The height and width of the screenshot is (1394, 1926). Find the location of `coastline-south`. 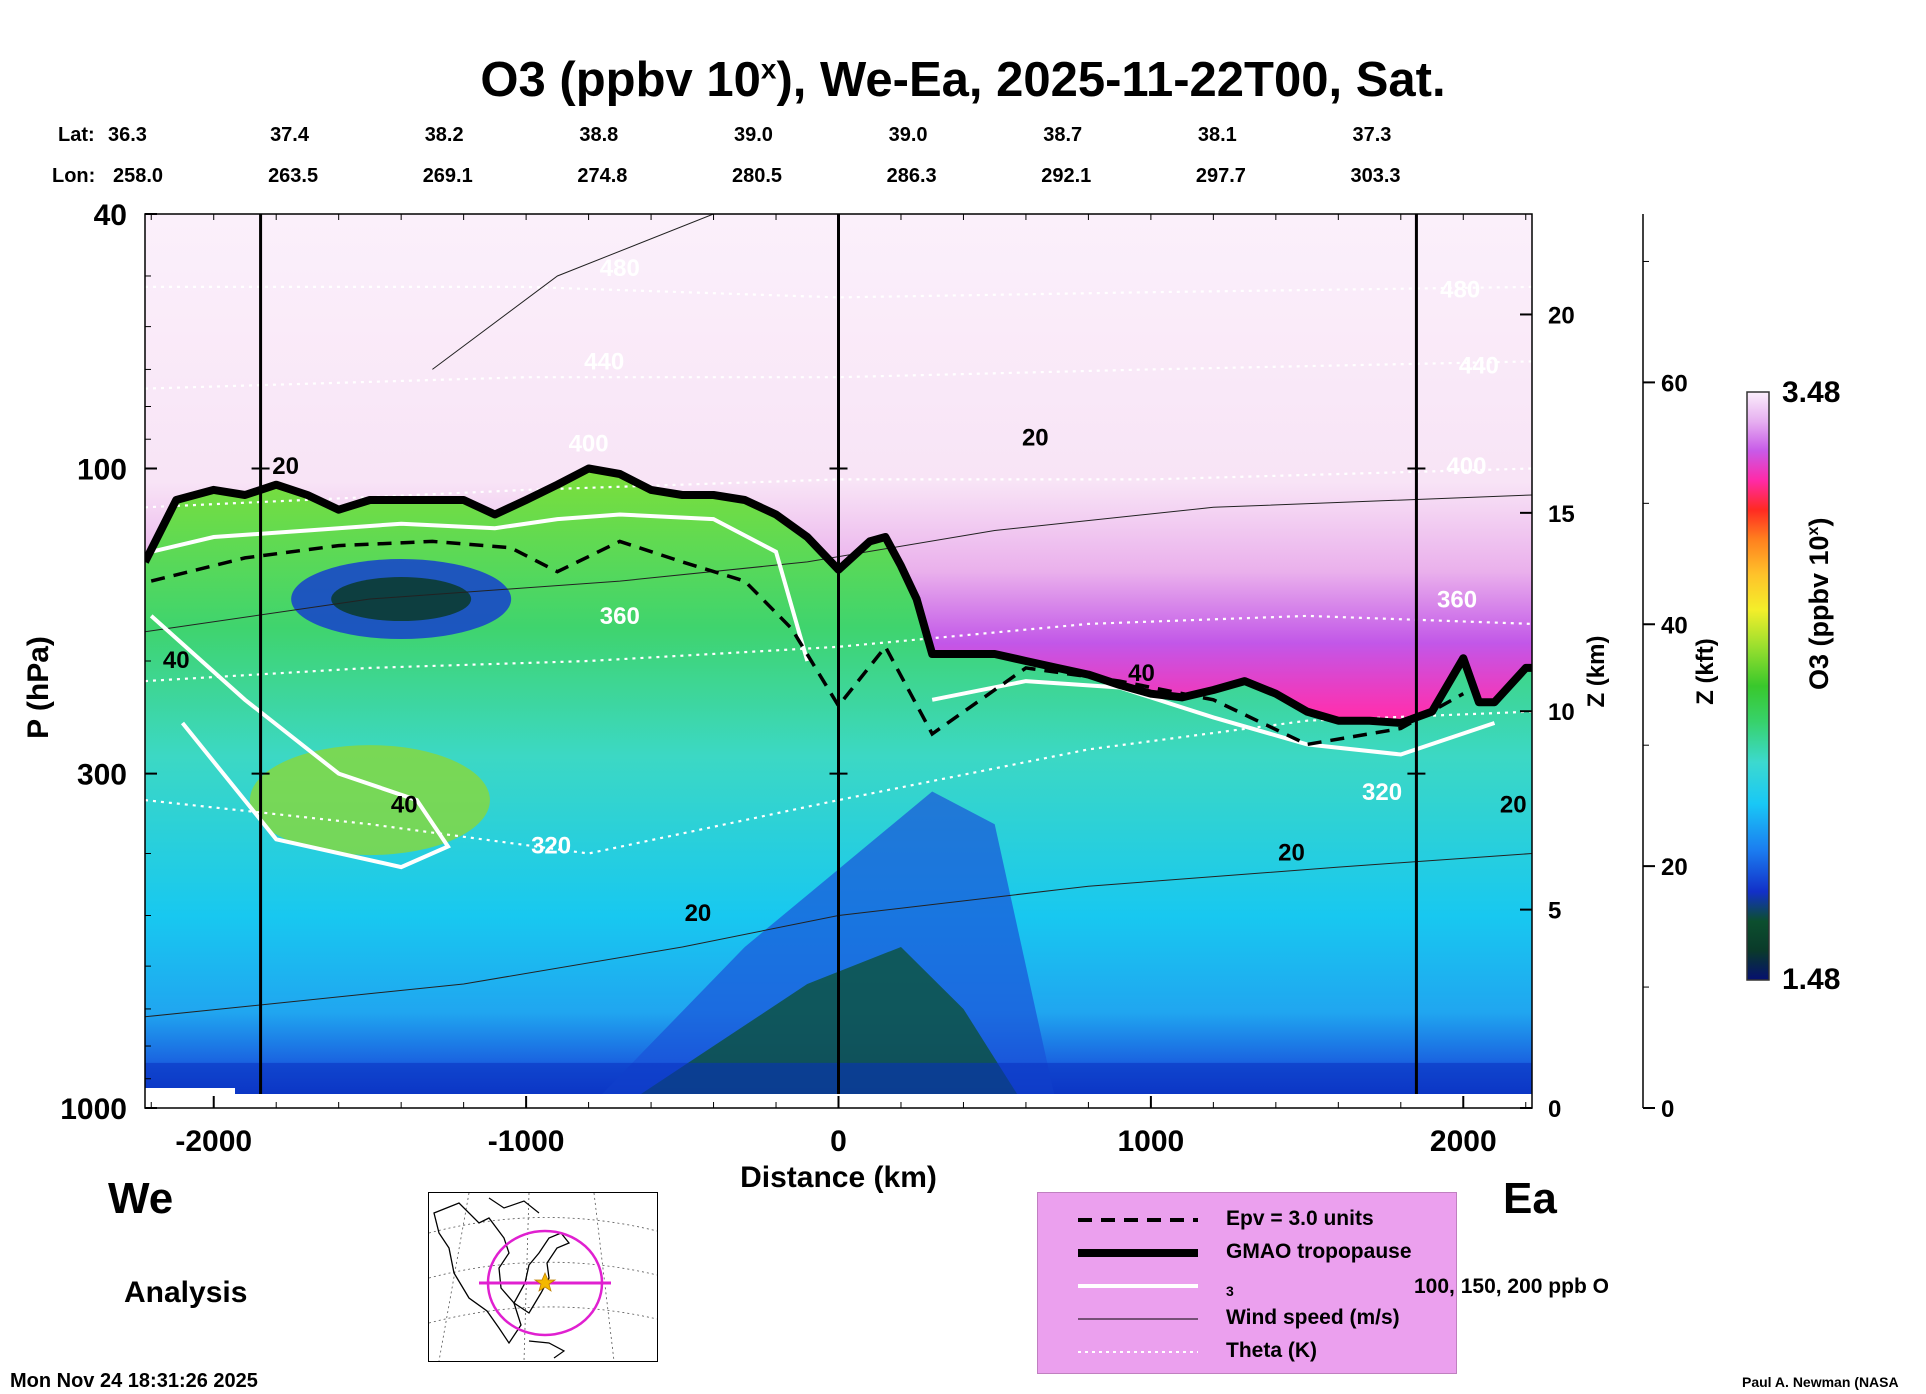

coastline-south is located at coordinates (547, 1349).